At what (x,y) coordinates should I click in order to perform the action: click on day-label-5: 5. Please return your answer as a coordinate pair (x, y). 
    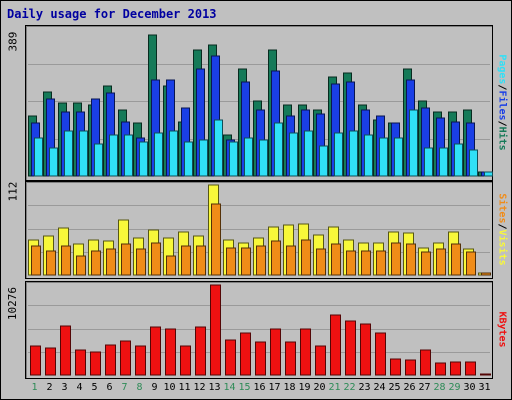
    Looking at the image, I should click on (94, 387).